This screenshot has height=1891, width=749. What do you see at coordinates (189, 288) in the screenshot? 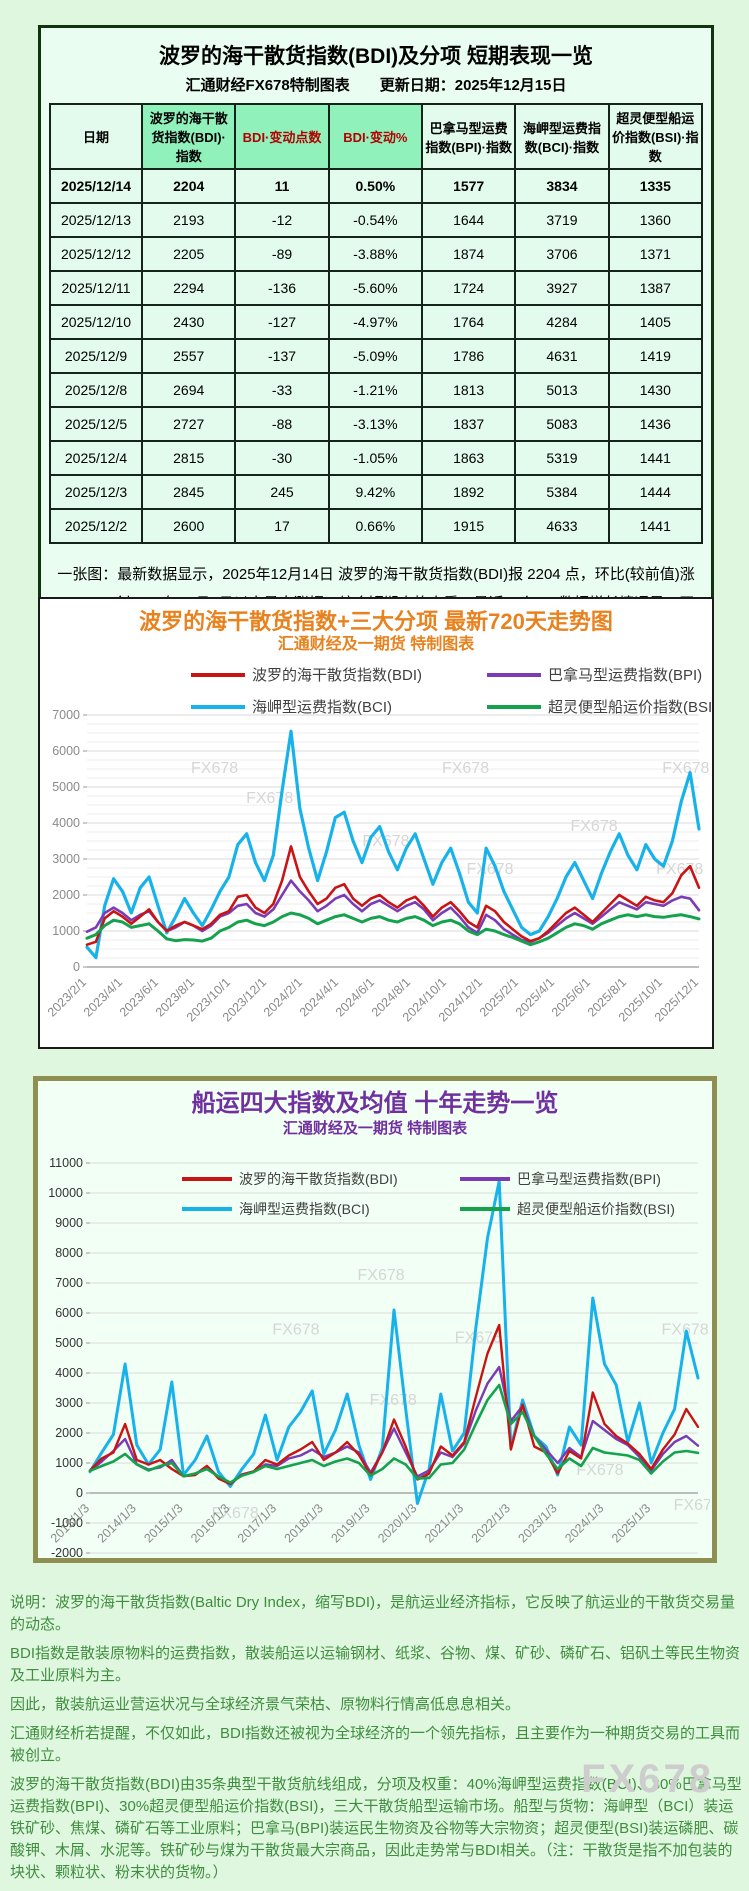
I see `table-cell: 2294` at bounding box center [189, 288].